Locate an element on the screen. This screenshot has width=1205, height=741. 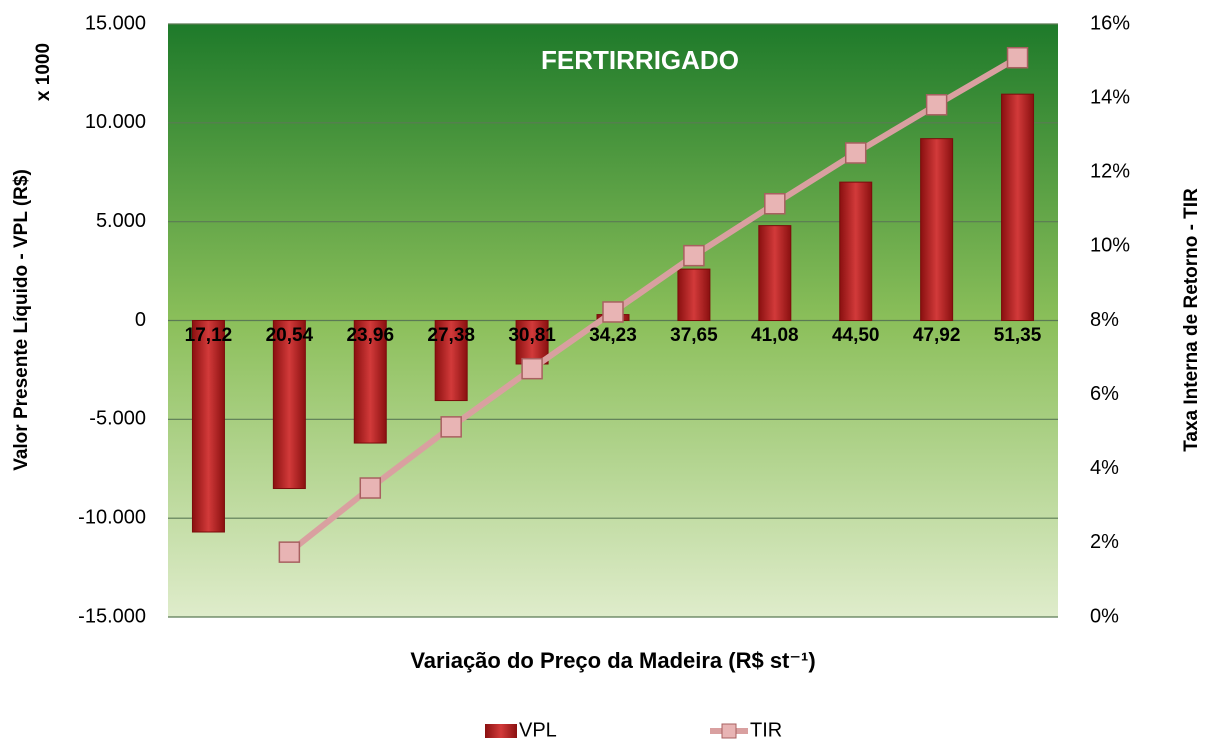
x-tick-label: 51,35 is located at coordinates (1018, 335).